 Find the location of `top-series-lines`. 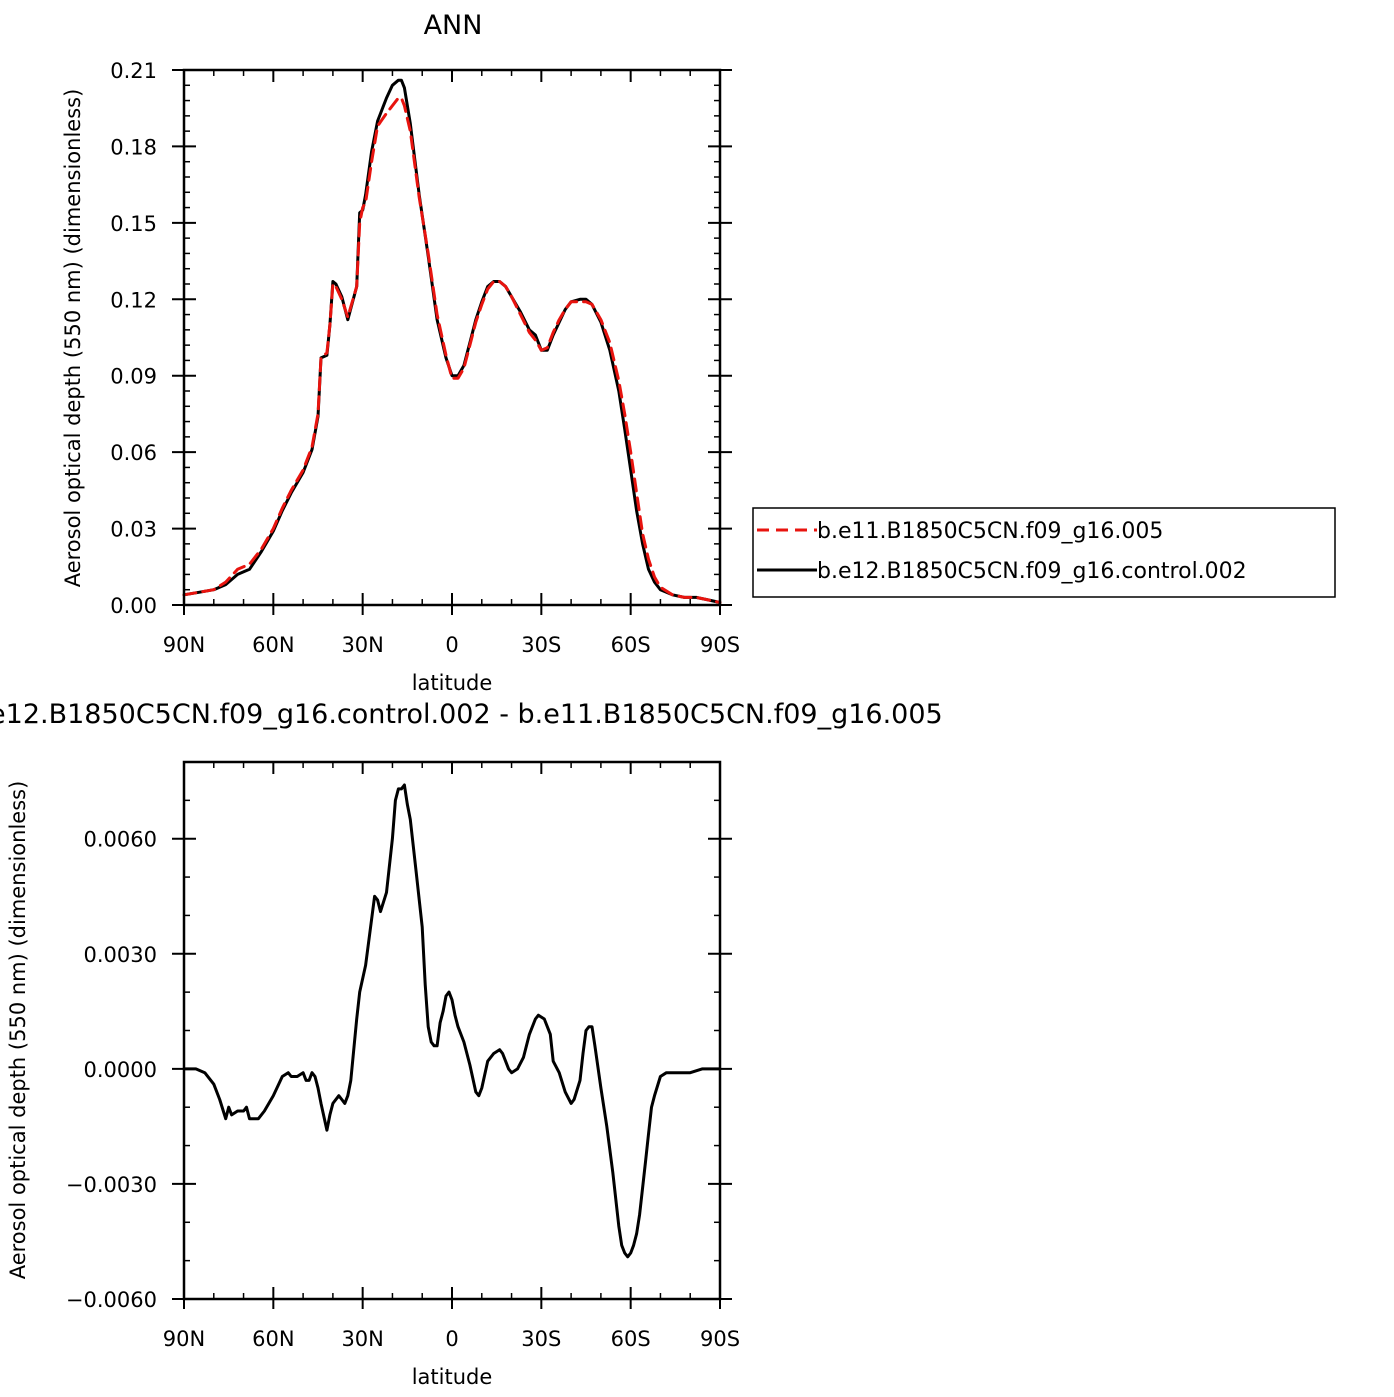

top-series-lines is located at coordinates (452, 341).